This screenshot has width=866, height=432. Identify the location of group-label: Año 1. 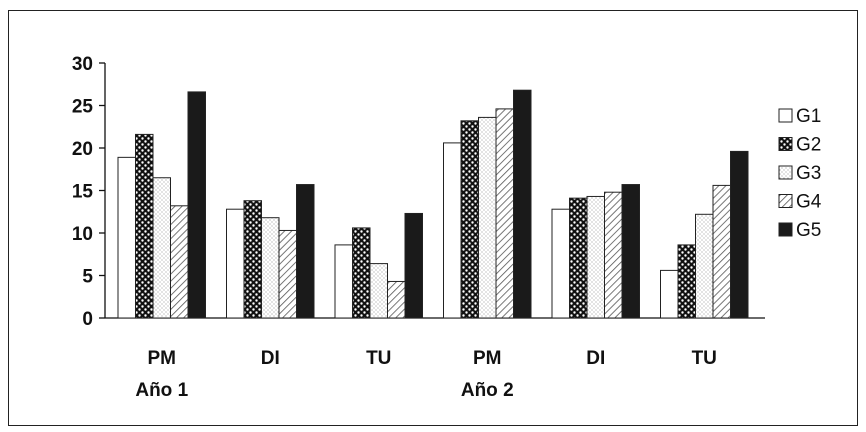
(161, 390).